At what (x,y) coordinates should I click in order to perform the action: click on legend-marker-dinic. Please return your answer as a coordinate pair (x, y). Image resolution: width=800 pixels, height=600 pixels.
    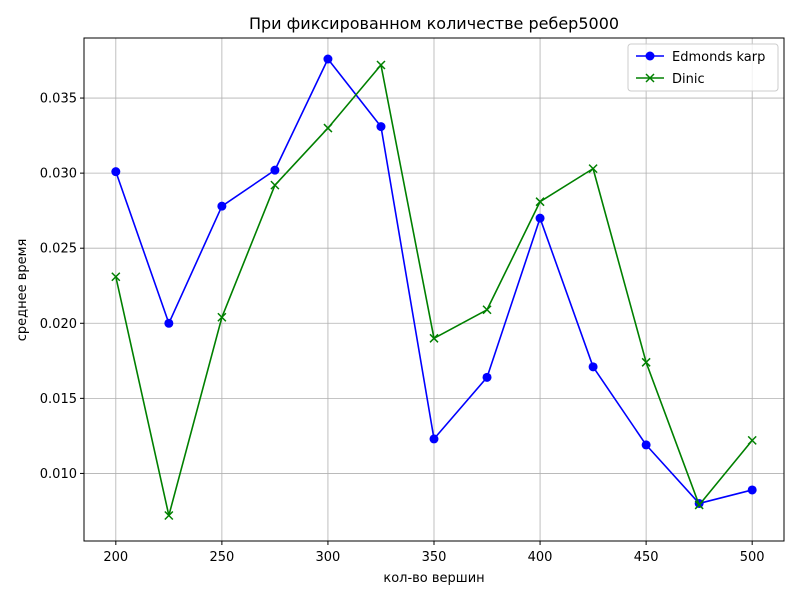
    Looking at the image, I should click on (650, 78).